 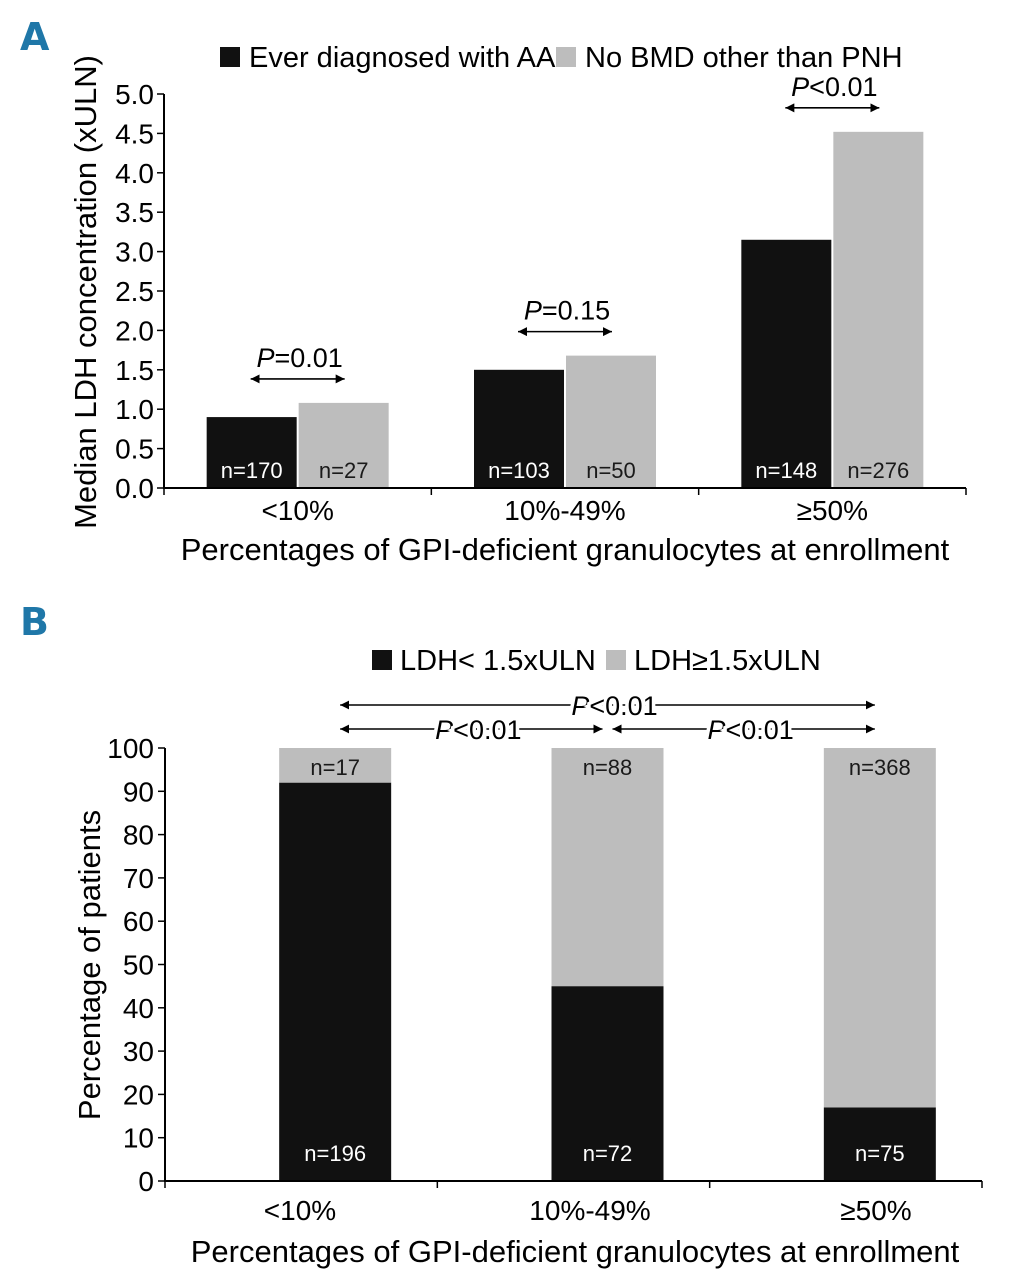 What do you see at coordinates (34, 622) in the screenshot?
I see `panel-b-letter: B` at bounding box center [34, 622].